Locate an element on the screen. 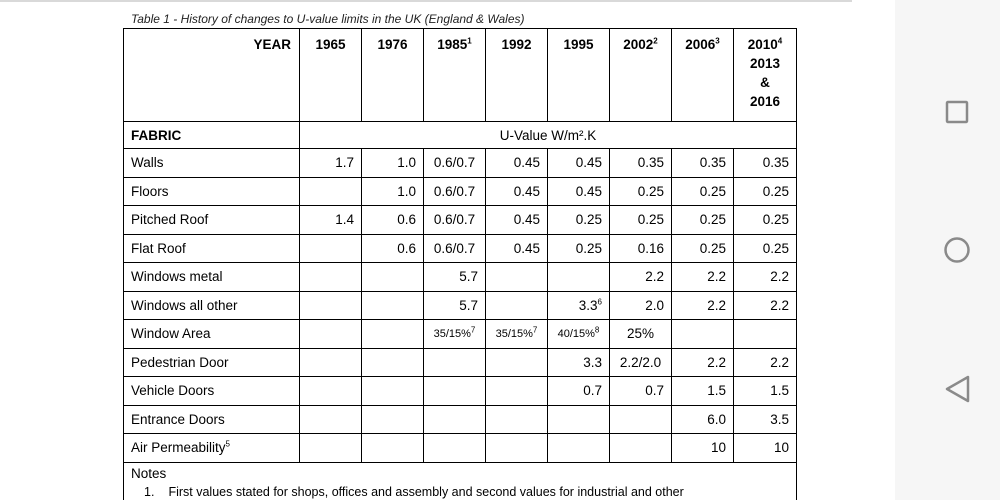  home-button is located at coordinates (957, 250).